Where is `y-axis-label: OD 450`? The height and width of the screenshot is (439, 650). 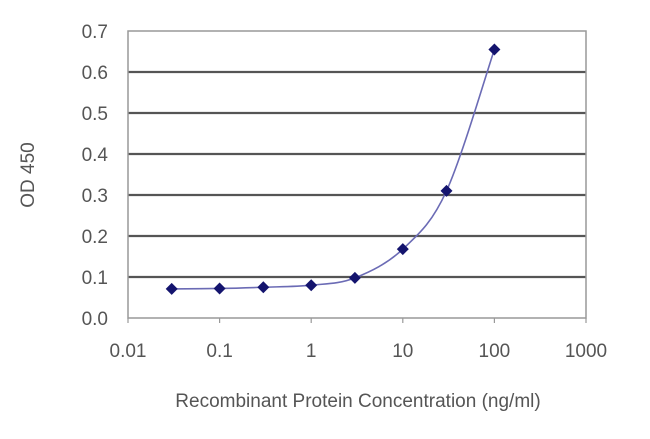 y-axis-label: OD 450 is located at coordinates (28, 174).